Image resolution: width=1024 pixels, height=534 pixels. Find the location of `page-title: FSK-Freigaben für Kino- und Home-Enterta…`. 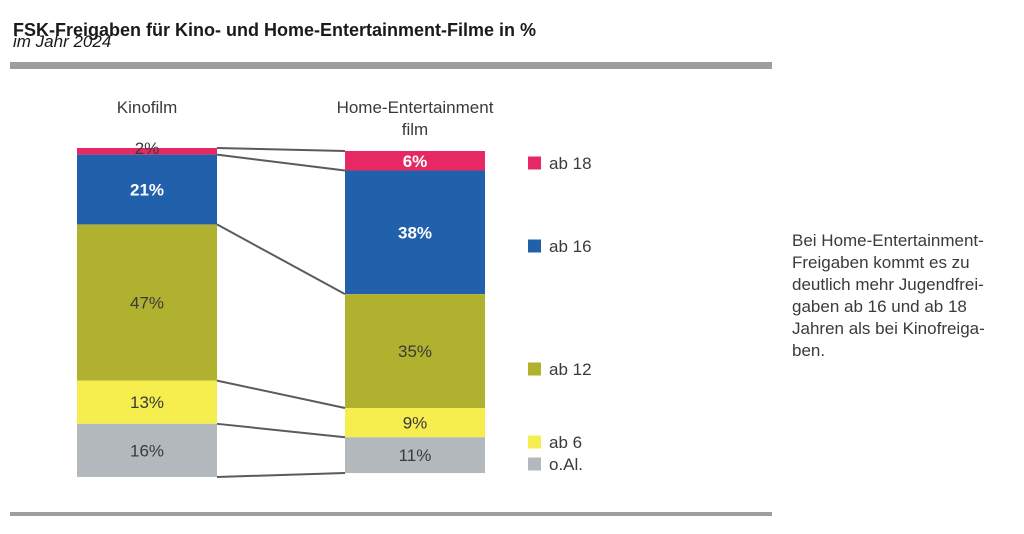

page-title: FSK-Freigaben für Kino- und Home-Enterta… is located at coordinates (275, 30).